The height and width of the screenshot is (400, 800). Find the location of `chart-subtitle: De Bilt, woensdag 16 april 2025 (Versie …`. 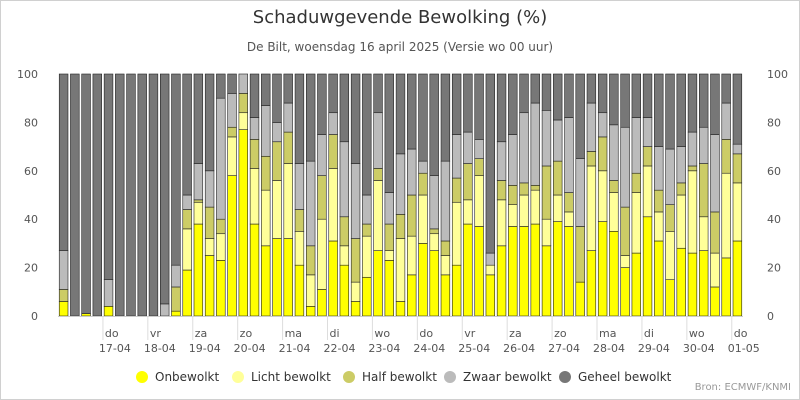

chart-subtitle: De Bilt, woensdag 16 april 2025 (Versie … is located at coordinates (400, 47).